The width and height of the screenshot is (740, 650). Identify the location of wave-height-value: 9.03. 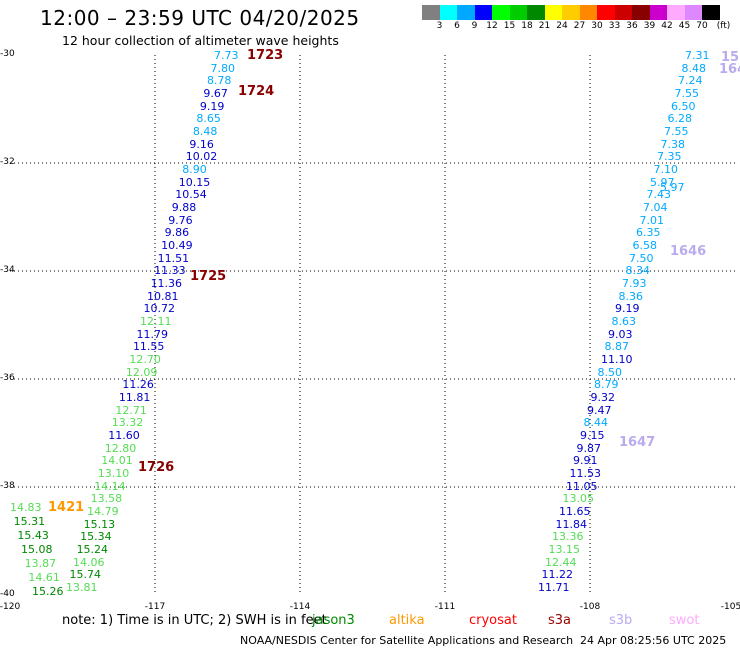
(620, 334).